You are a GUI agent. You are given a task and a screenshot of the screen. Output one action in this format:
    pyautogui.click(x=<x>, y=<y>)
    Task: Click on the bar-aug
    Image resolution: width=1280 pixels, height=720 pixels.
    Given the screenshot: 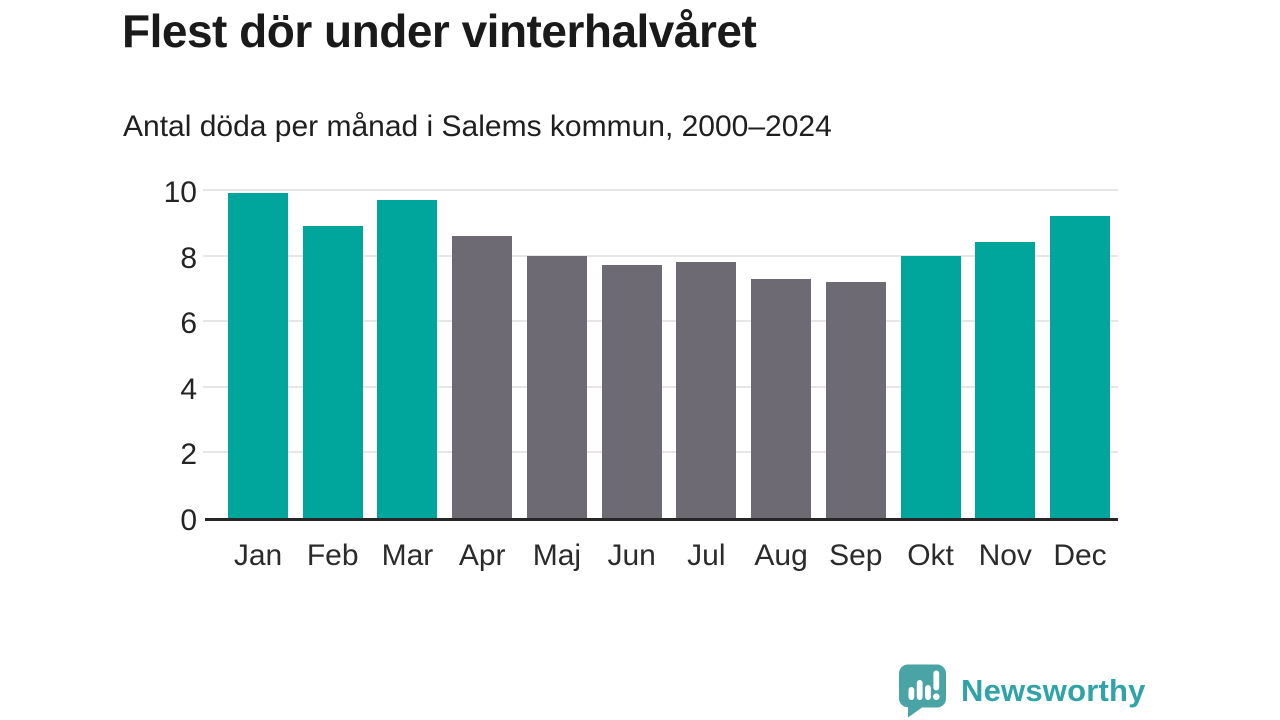 What is the action you would take?
    pyautogui.click(x=781, y=398)
    